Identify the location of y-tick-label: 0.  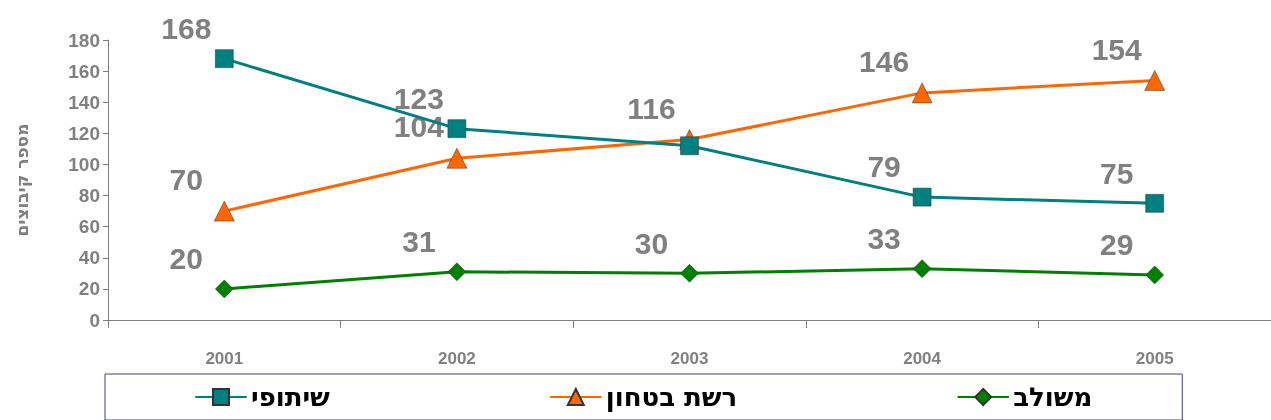
(94, 320).